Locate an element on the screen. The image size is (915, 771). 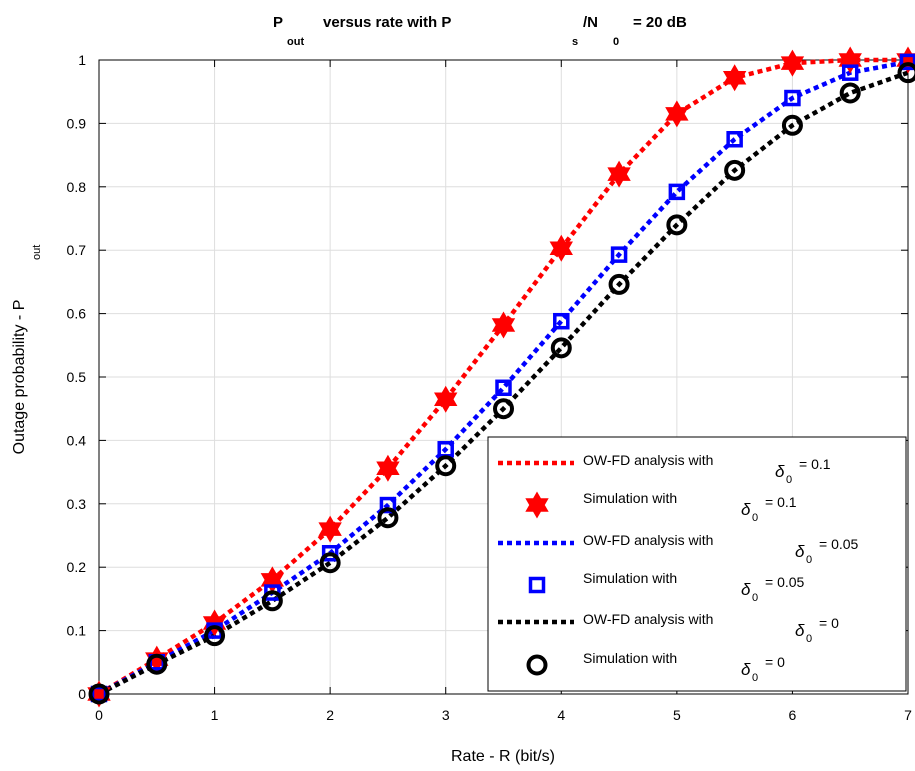
title-p: P is located at coordinates (278, 22).